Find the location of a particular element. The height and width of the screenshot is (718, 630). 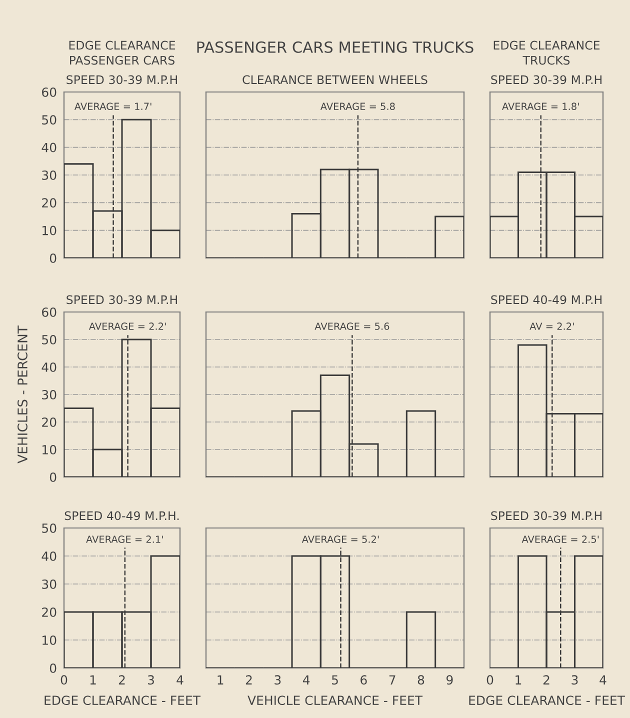

chart-title: EDGE CLEARANCE PASSENGER CARS is located at coordinates (122, 52).